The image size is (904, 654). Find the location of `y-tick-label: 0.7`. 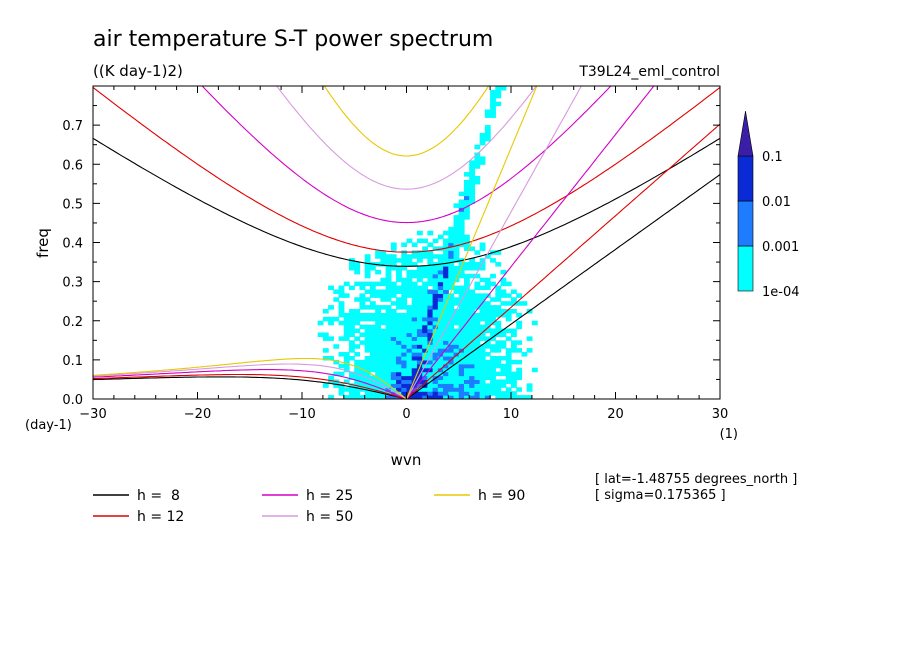

y-tick-label: 0.7 is located at coordinates (72, 126).